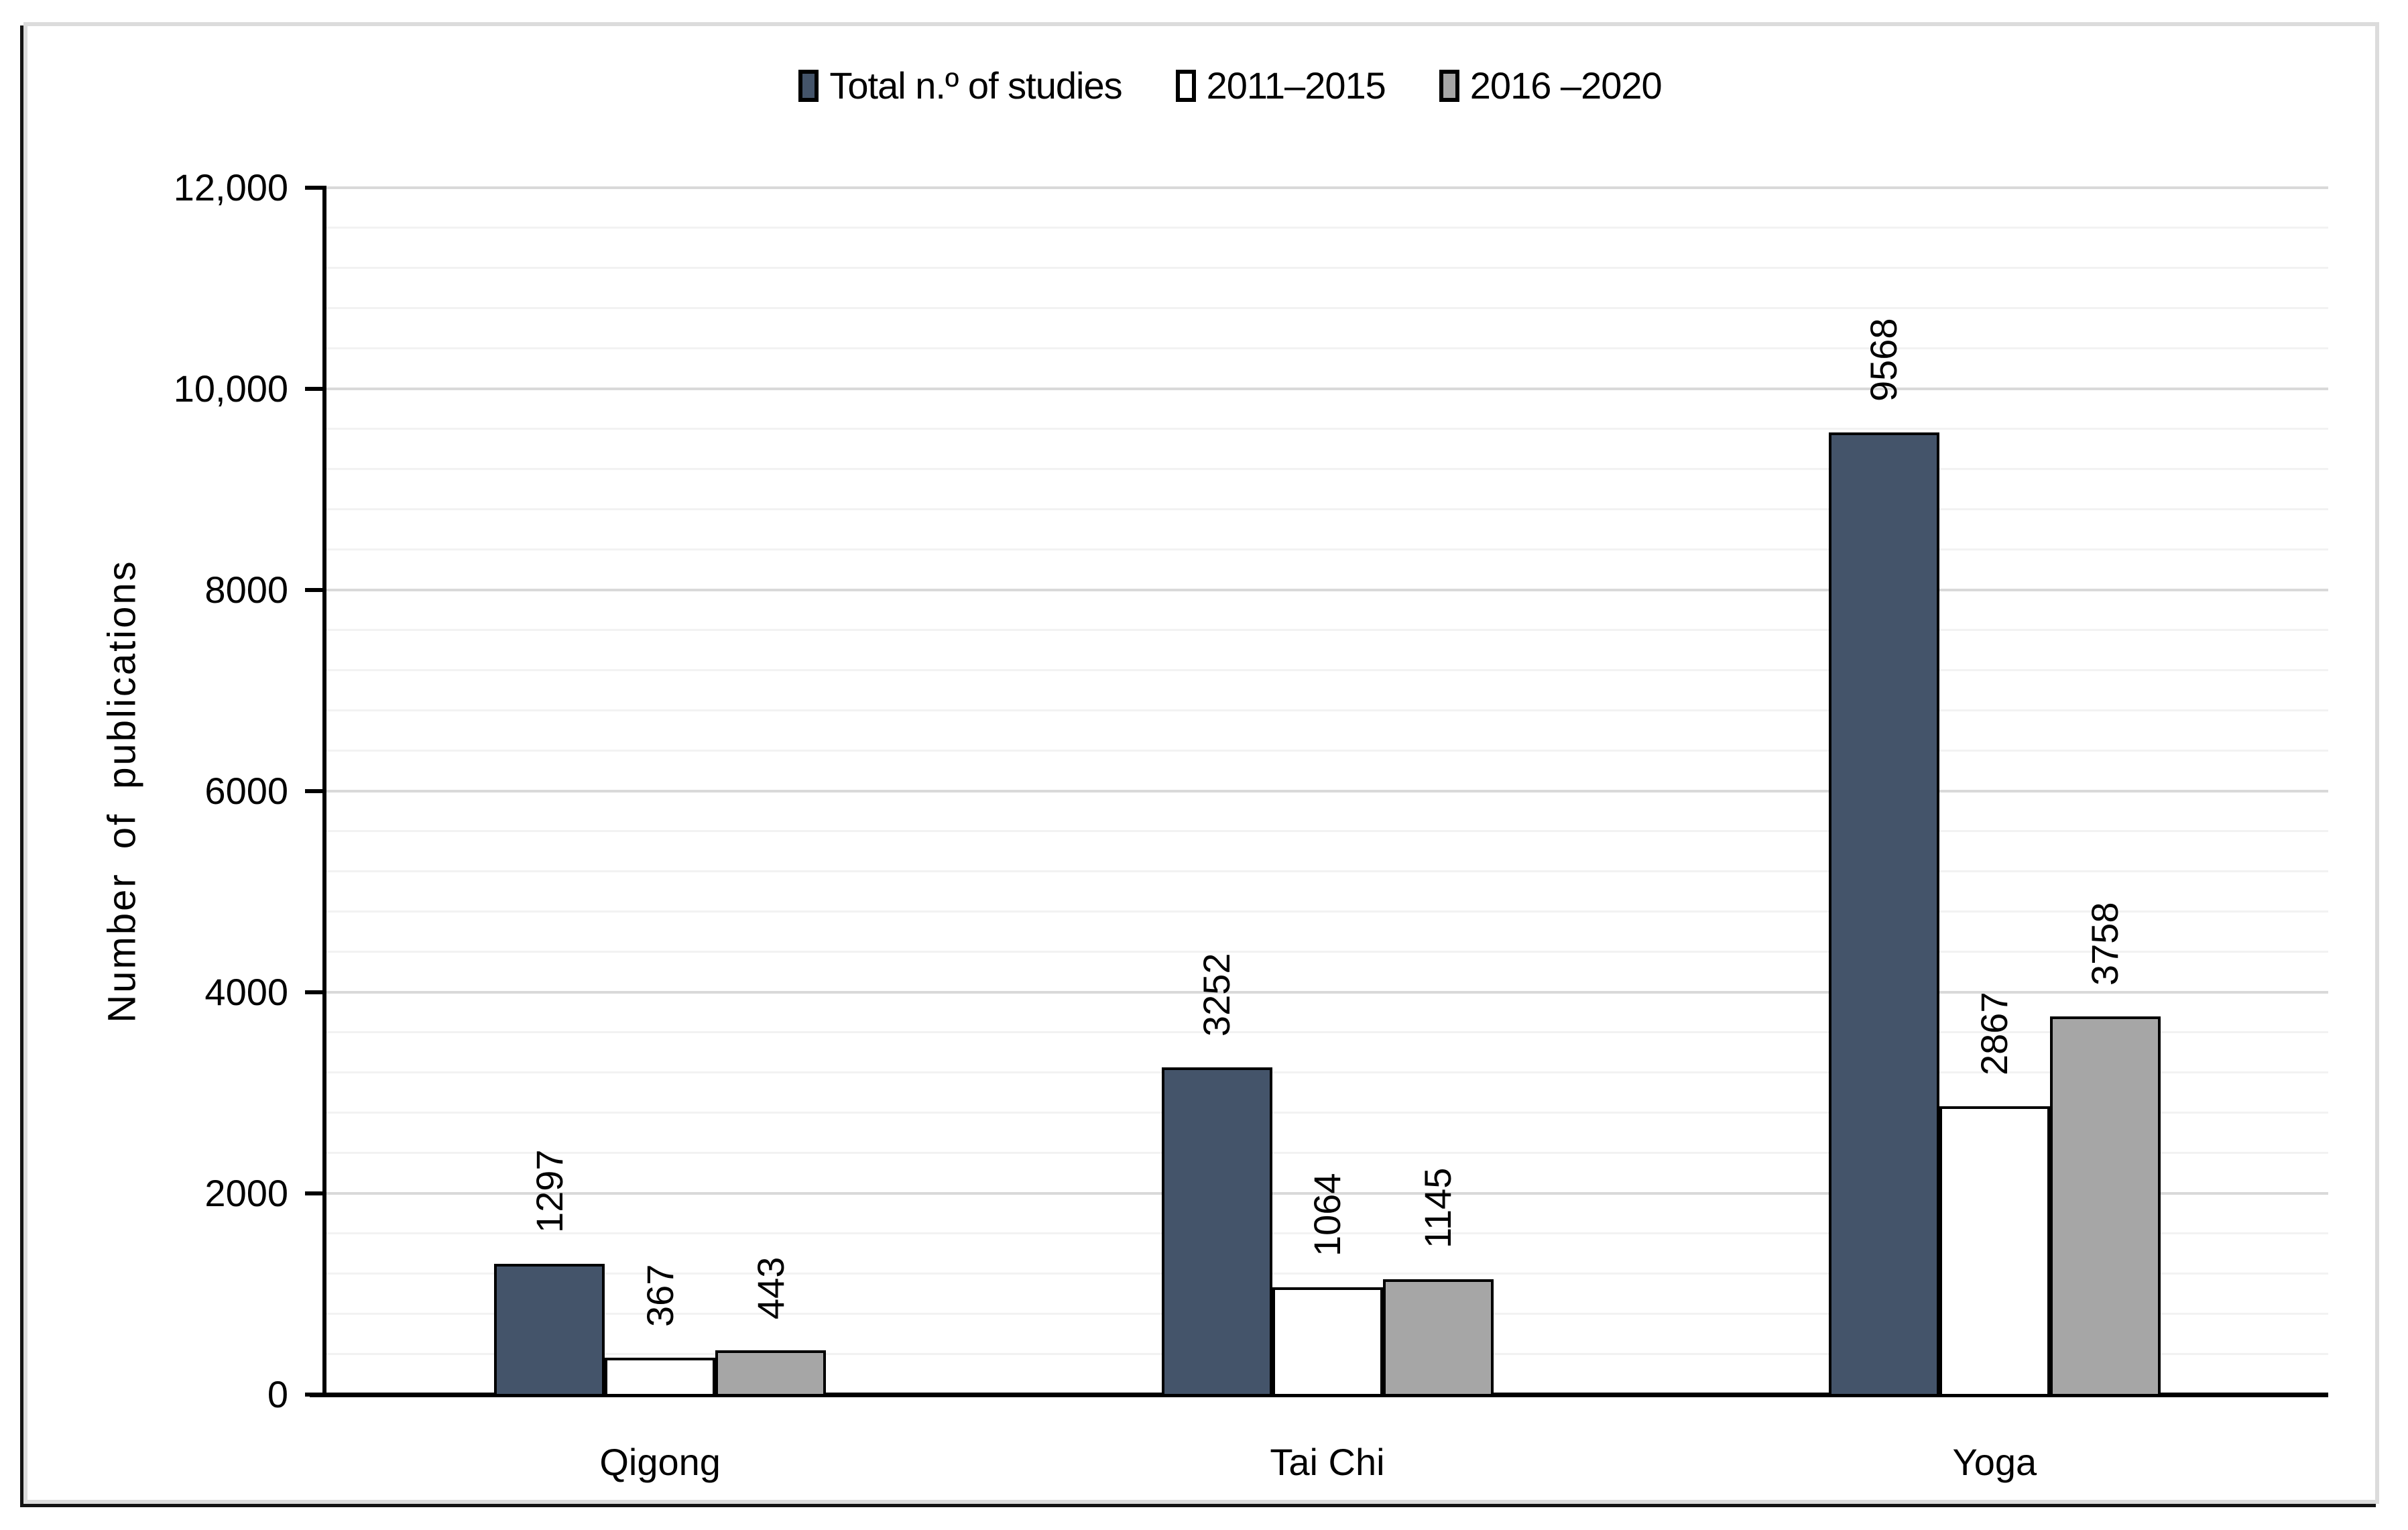 The height and width of the screenshot is (1530, 2408). What do you see at coordinates (808, 85) in the screenshot?
I see `legend-swatch-total` at bounding box center [808, 85].